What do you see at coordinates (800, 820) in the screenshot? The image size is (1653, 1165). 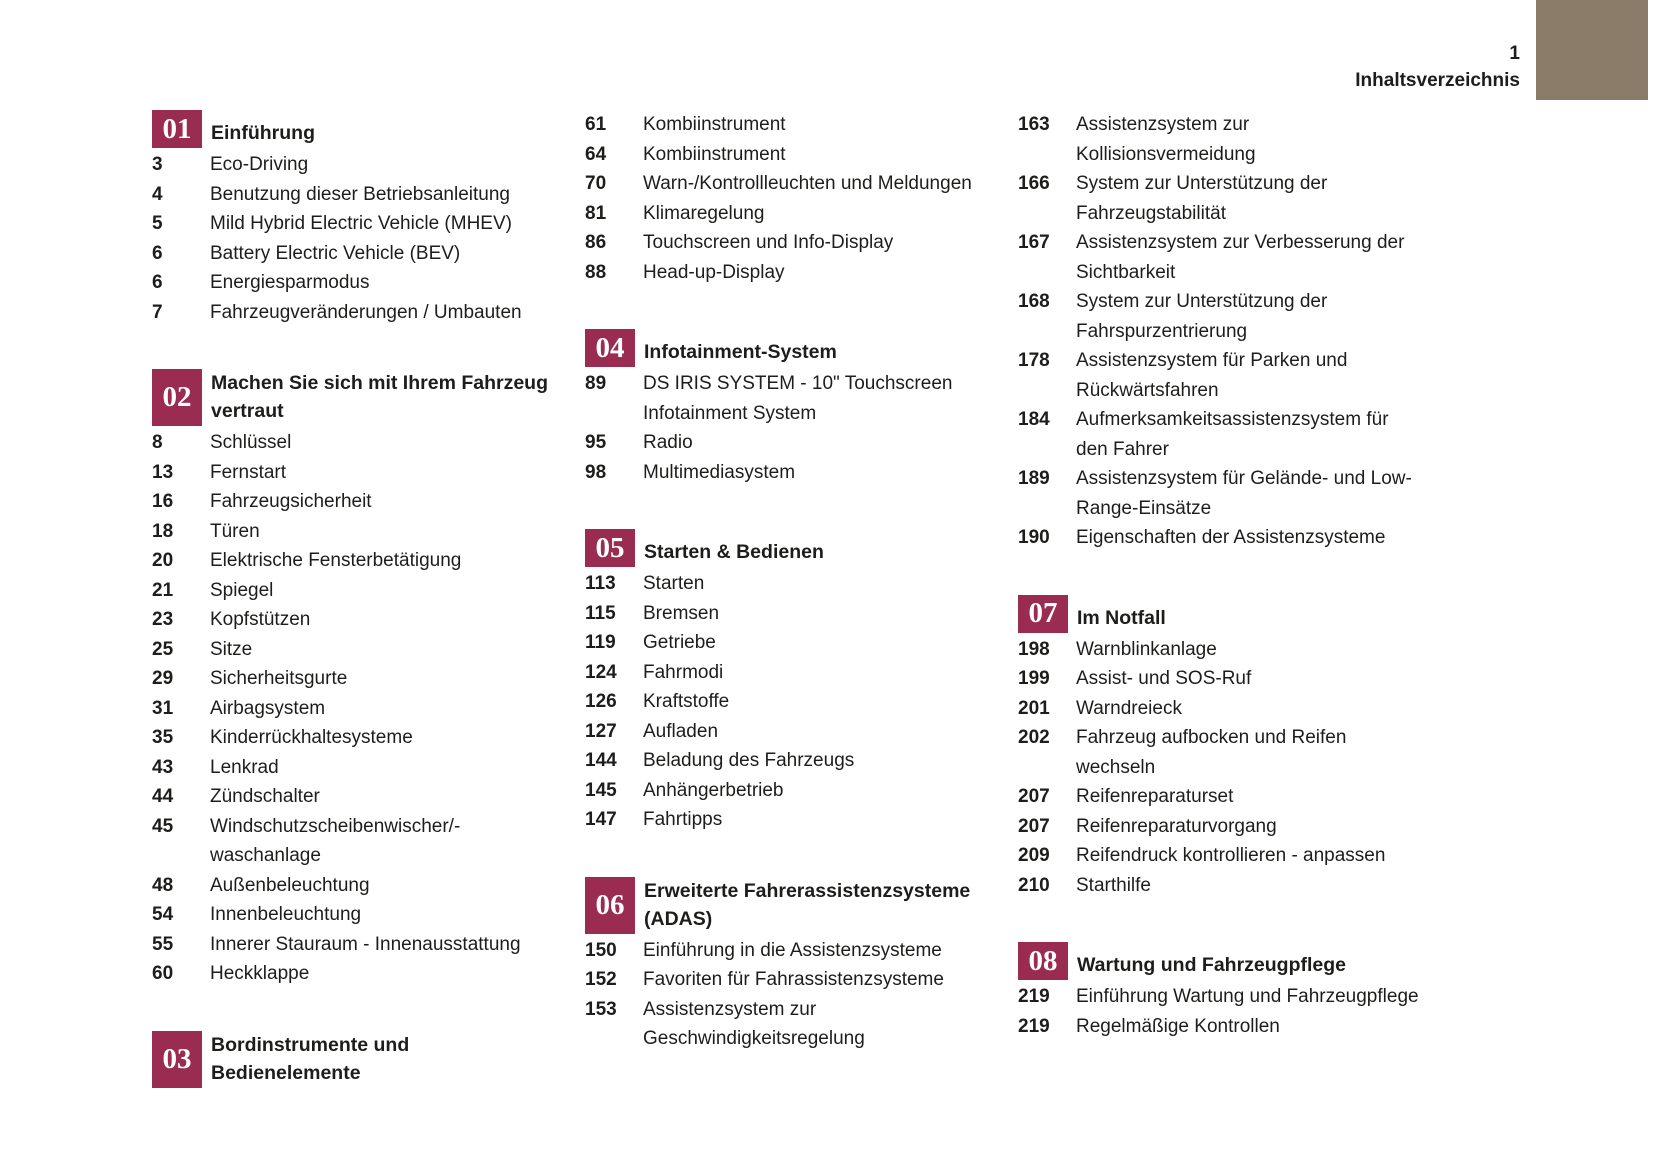 I see `toc-entry: 147 Fahrtipps` at bounding box center [800, 820].